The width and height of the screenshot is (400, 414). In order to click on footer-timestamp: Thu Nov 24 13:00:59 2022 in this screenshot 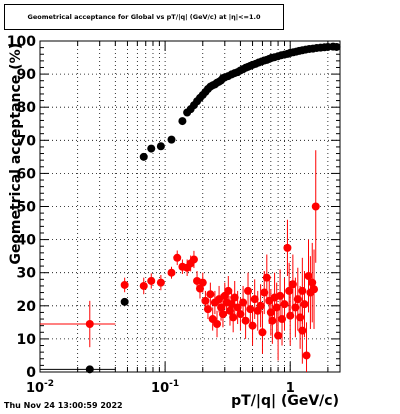, I will do `click(63, 405)`.